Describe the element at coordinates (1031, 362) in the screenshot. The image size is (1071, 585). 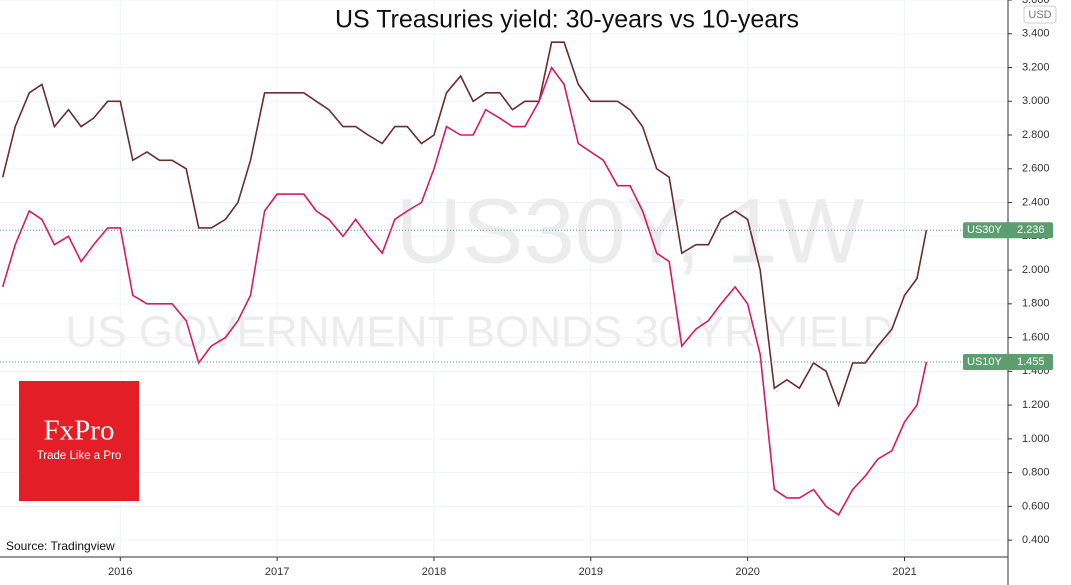
I see `data-label: 1.455` at that location.